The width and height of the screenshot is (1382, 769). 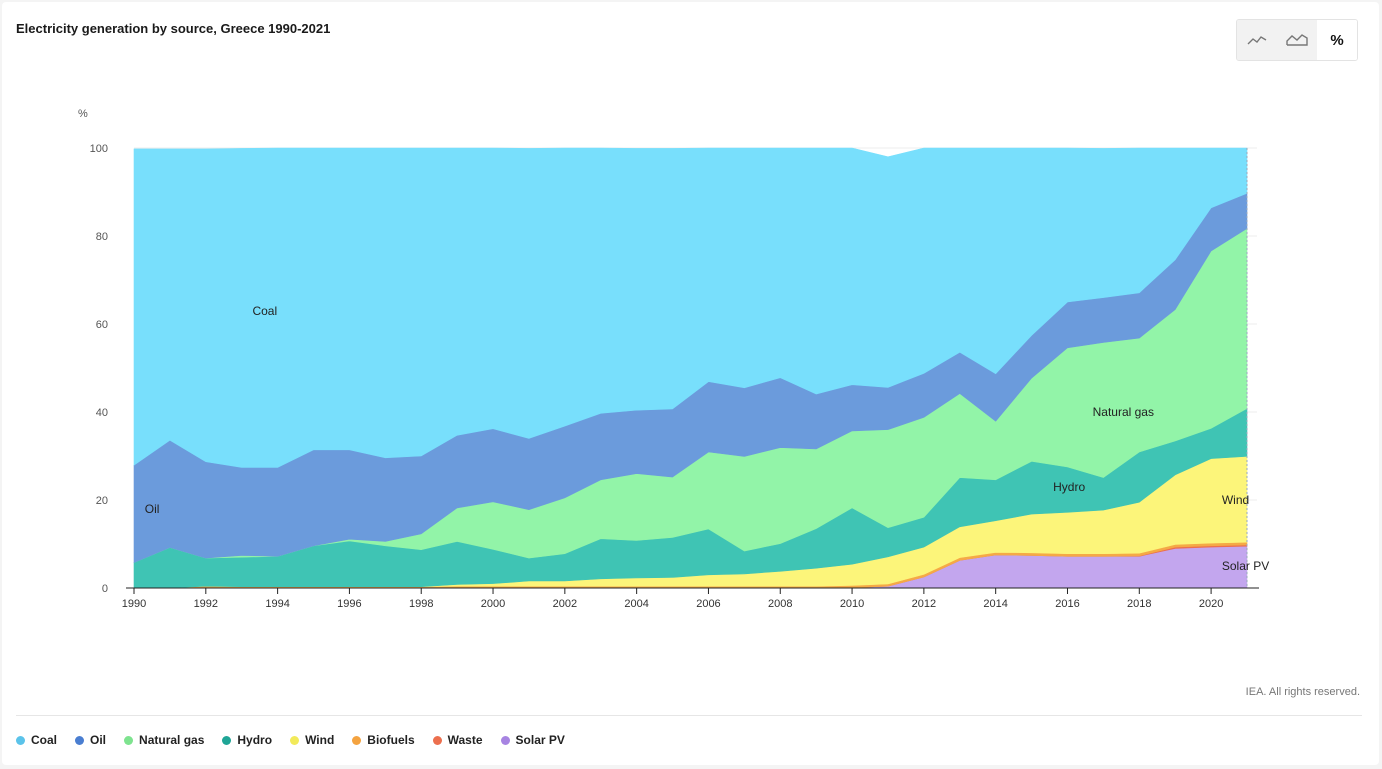 I want to click on legend-item-oil: Oil, so click(x=90, y=740).